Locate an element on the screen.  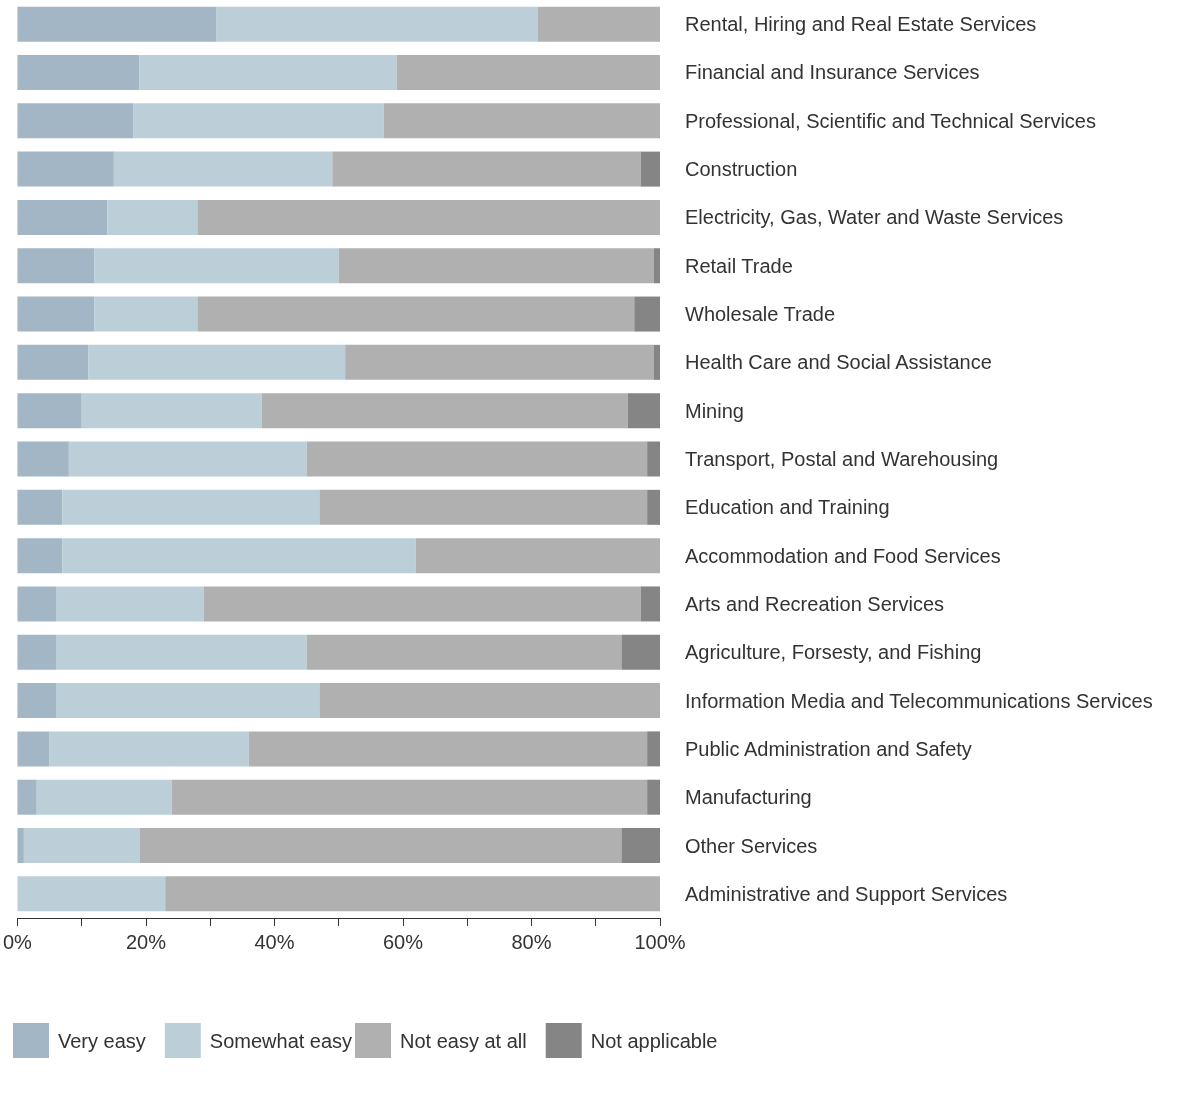
y-tick-label: Information Media and Telecommunications Services is located at coordinates (919, 700).